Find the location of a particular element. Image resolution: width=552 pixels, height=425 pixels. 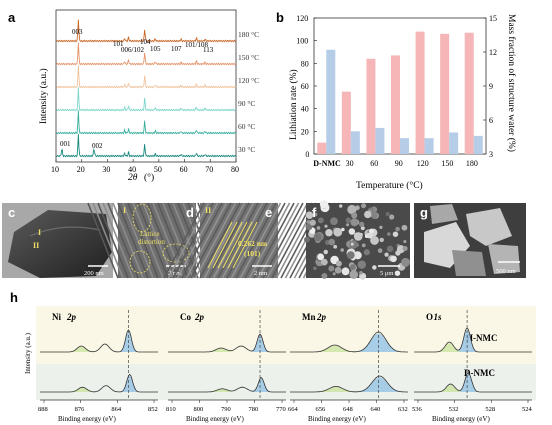

panel-c-region-1: I is located at coordinates (39, 232).